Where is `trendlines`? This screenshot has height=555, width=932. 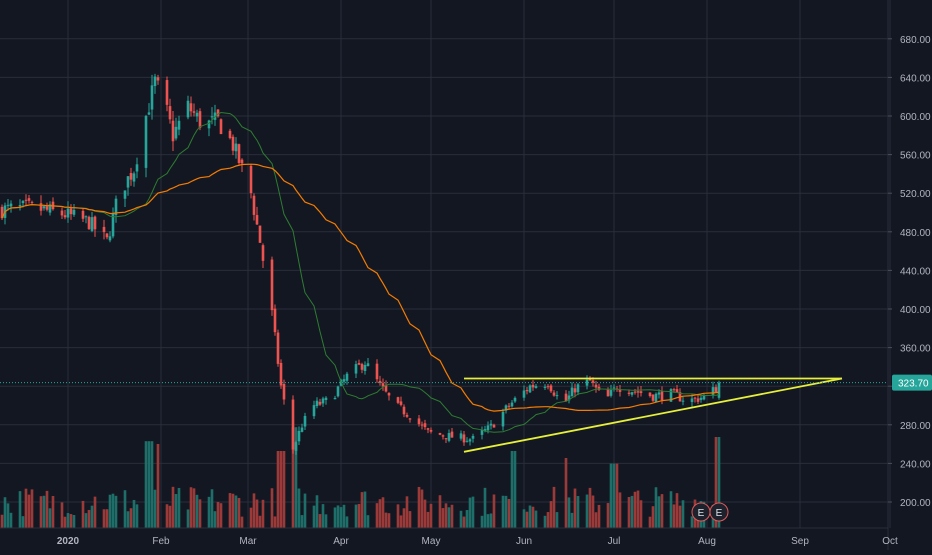 trendlines is located at coordinates (653, 415).